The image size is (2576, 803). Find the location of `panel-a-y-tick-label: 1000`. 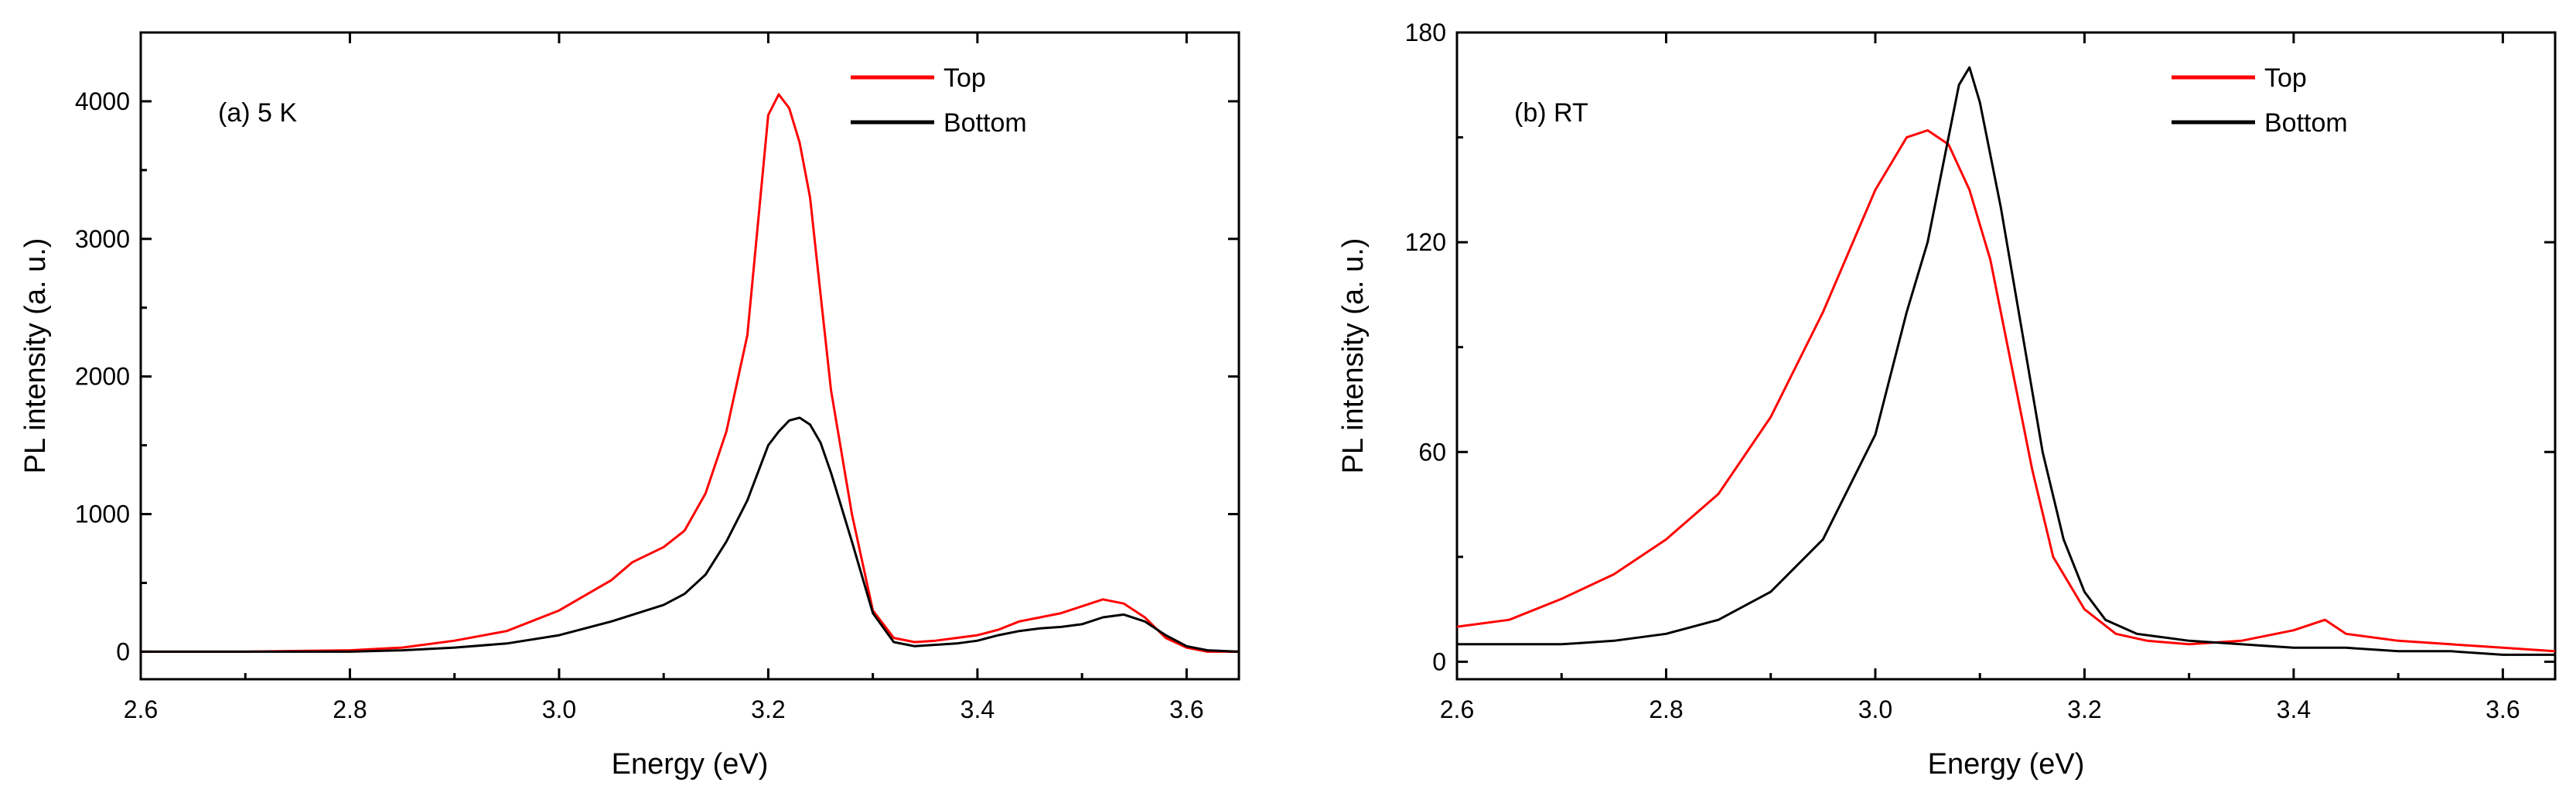

panel-a-y-tick-label: 1000 is located at coordinates (102, 515).